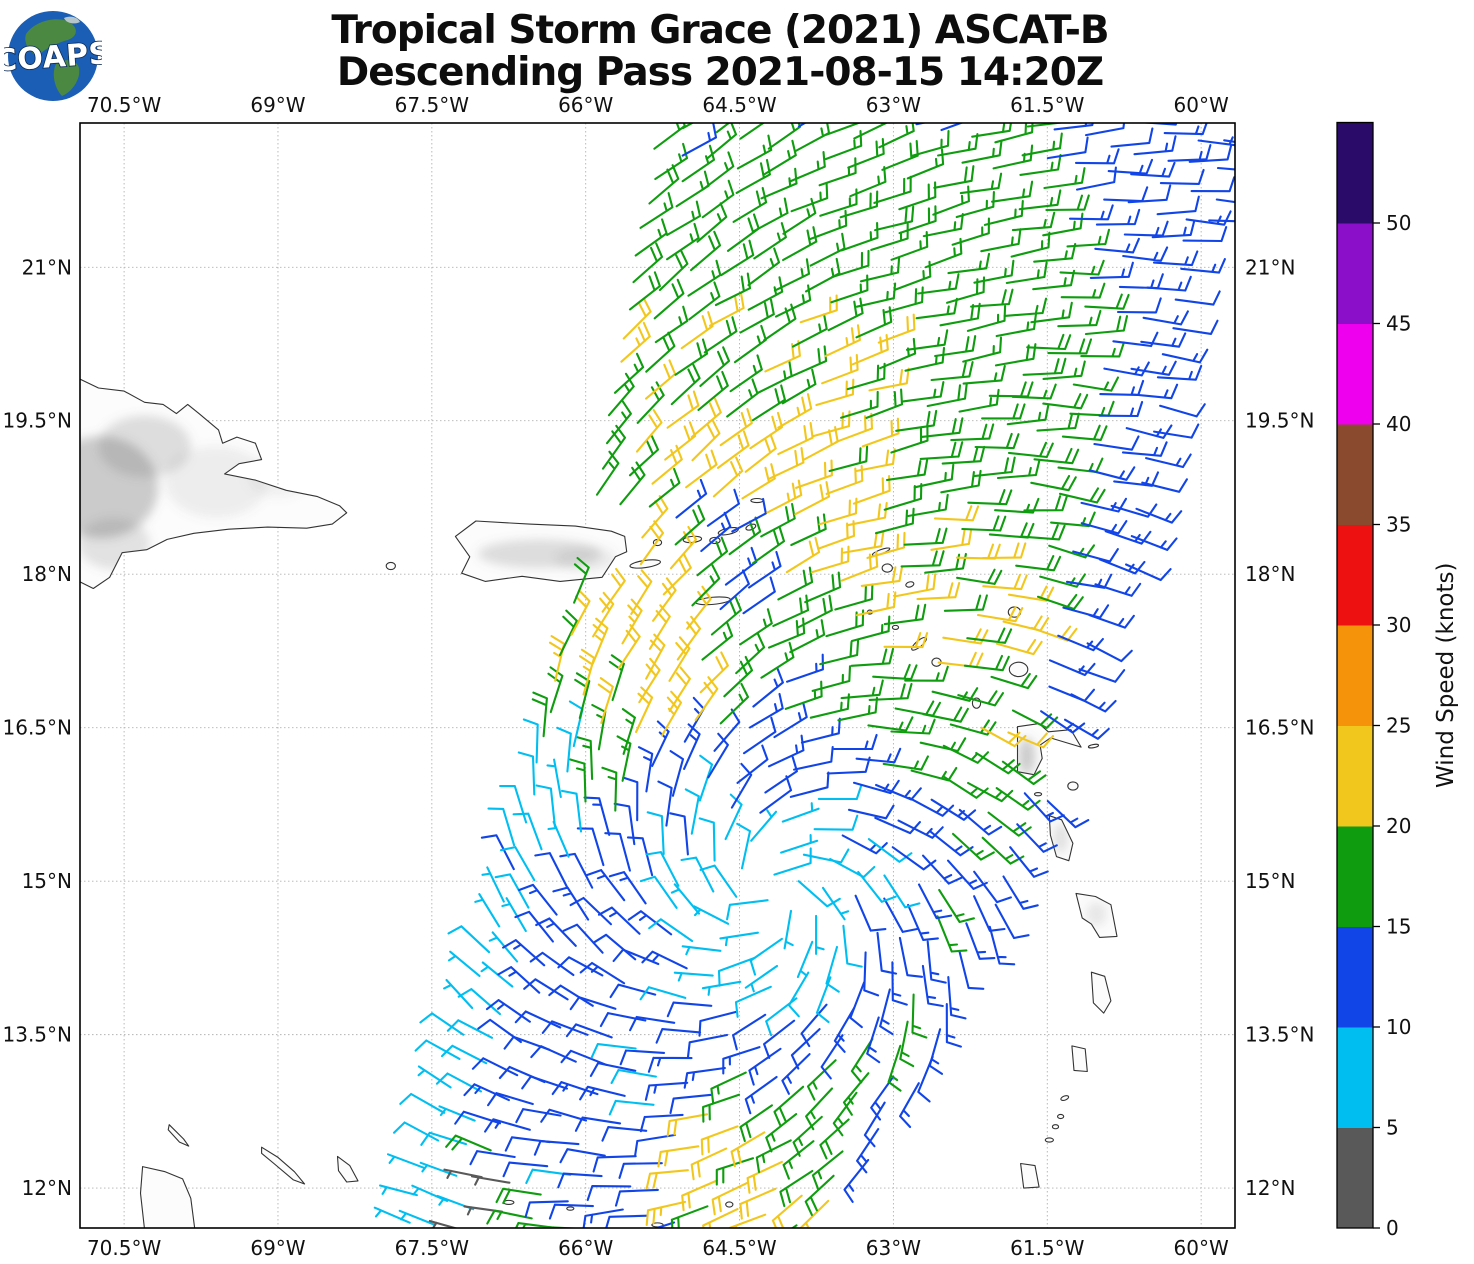 The image size is (1474, 1264). What do you see at coordinates (1018, 669) in the screenshot?
I see `island-antigua` at bounding box center [1018, 669].